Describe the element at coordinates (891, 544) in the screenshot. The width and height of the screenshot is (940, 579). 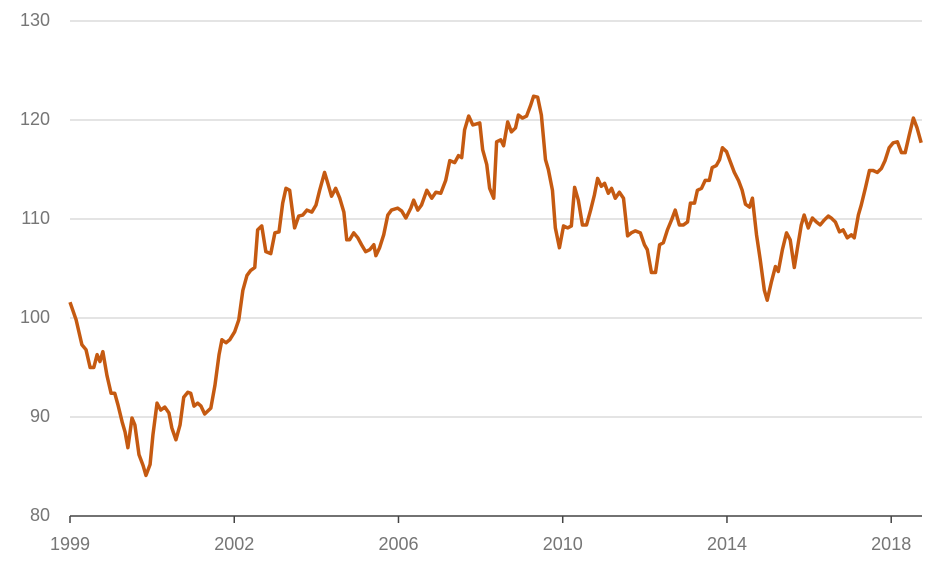
I see `x-tick-label: 2018` at that location.